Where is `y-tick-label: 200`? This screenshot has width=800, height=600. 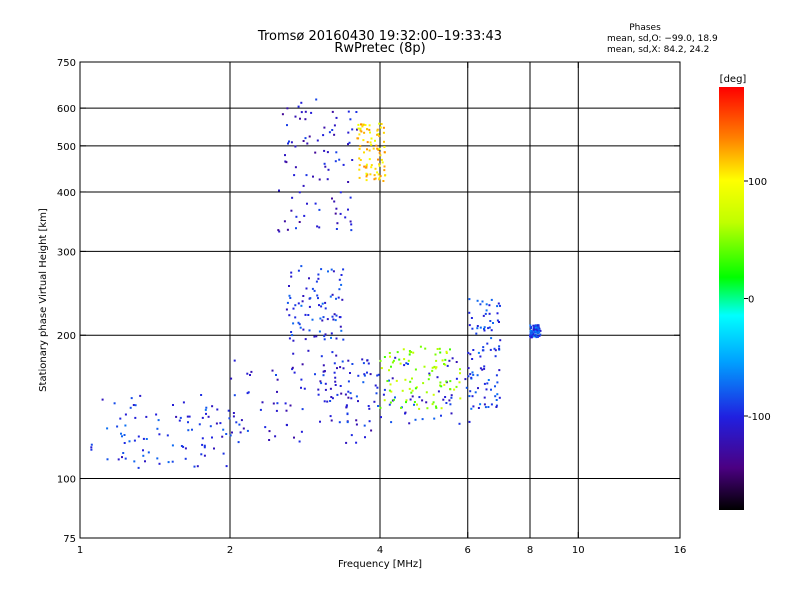 y-tick-label: 200 is located at coordinates (66, 336).